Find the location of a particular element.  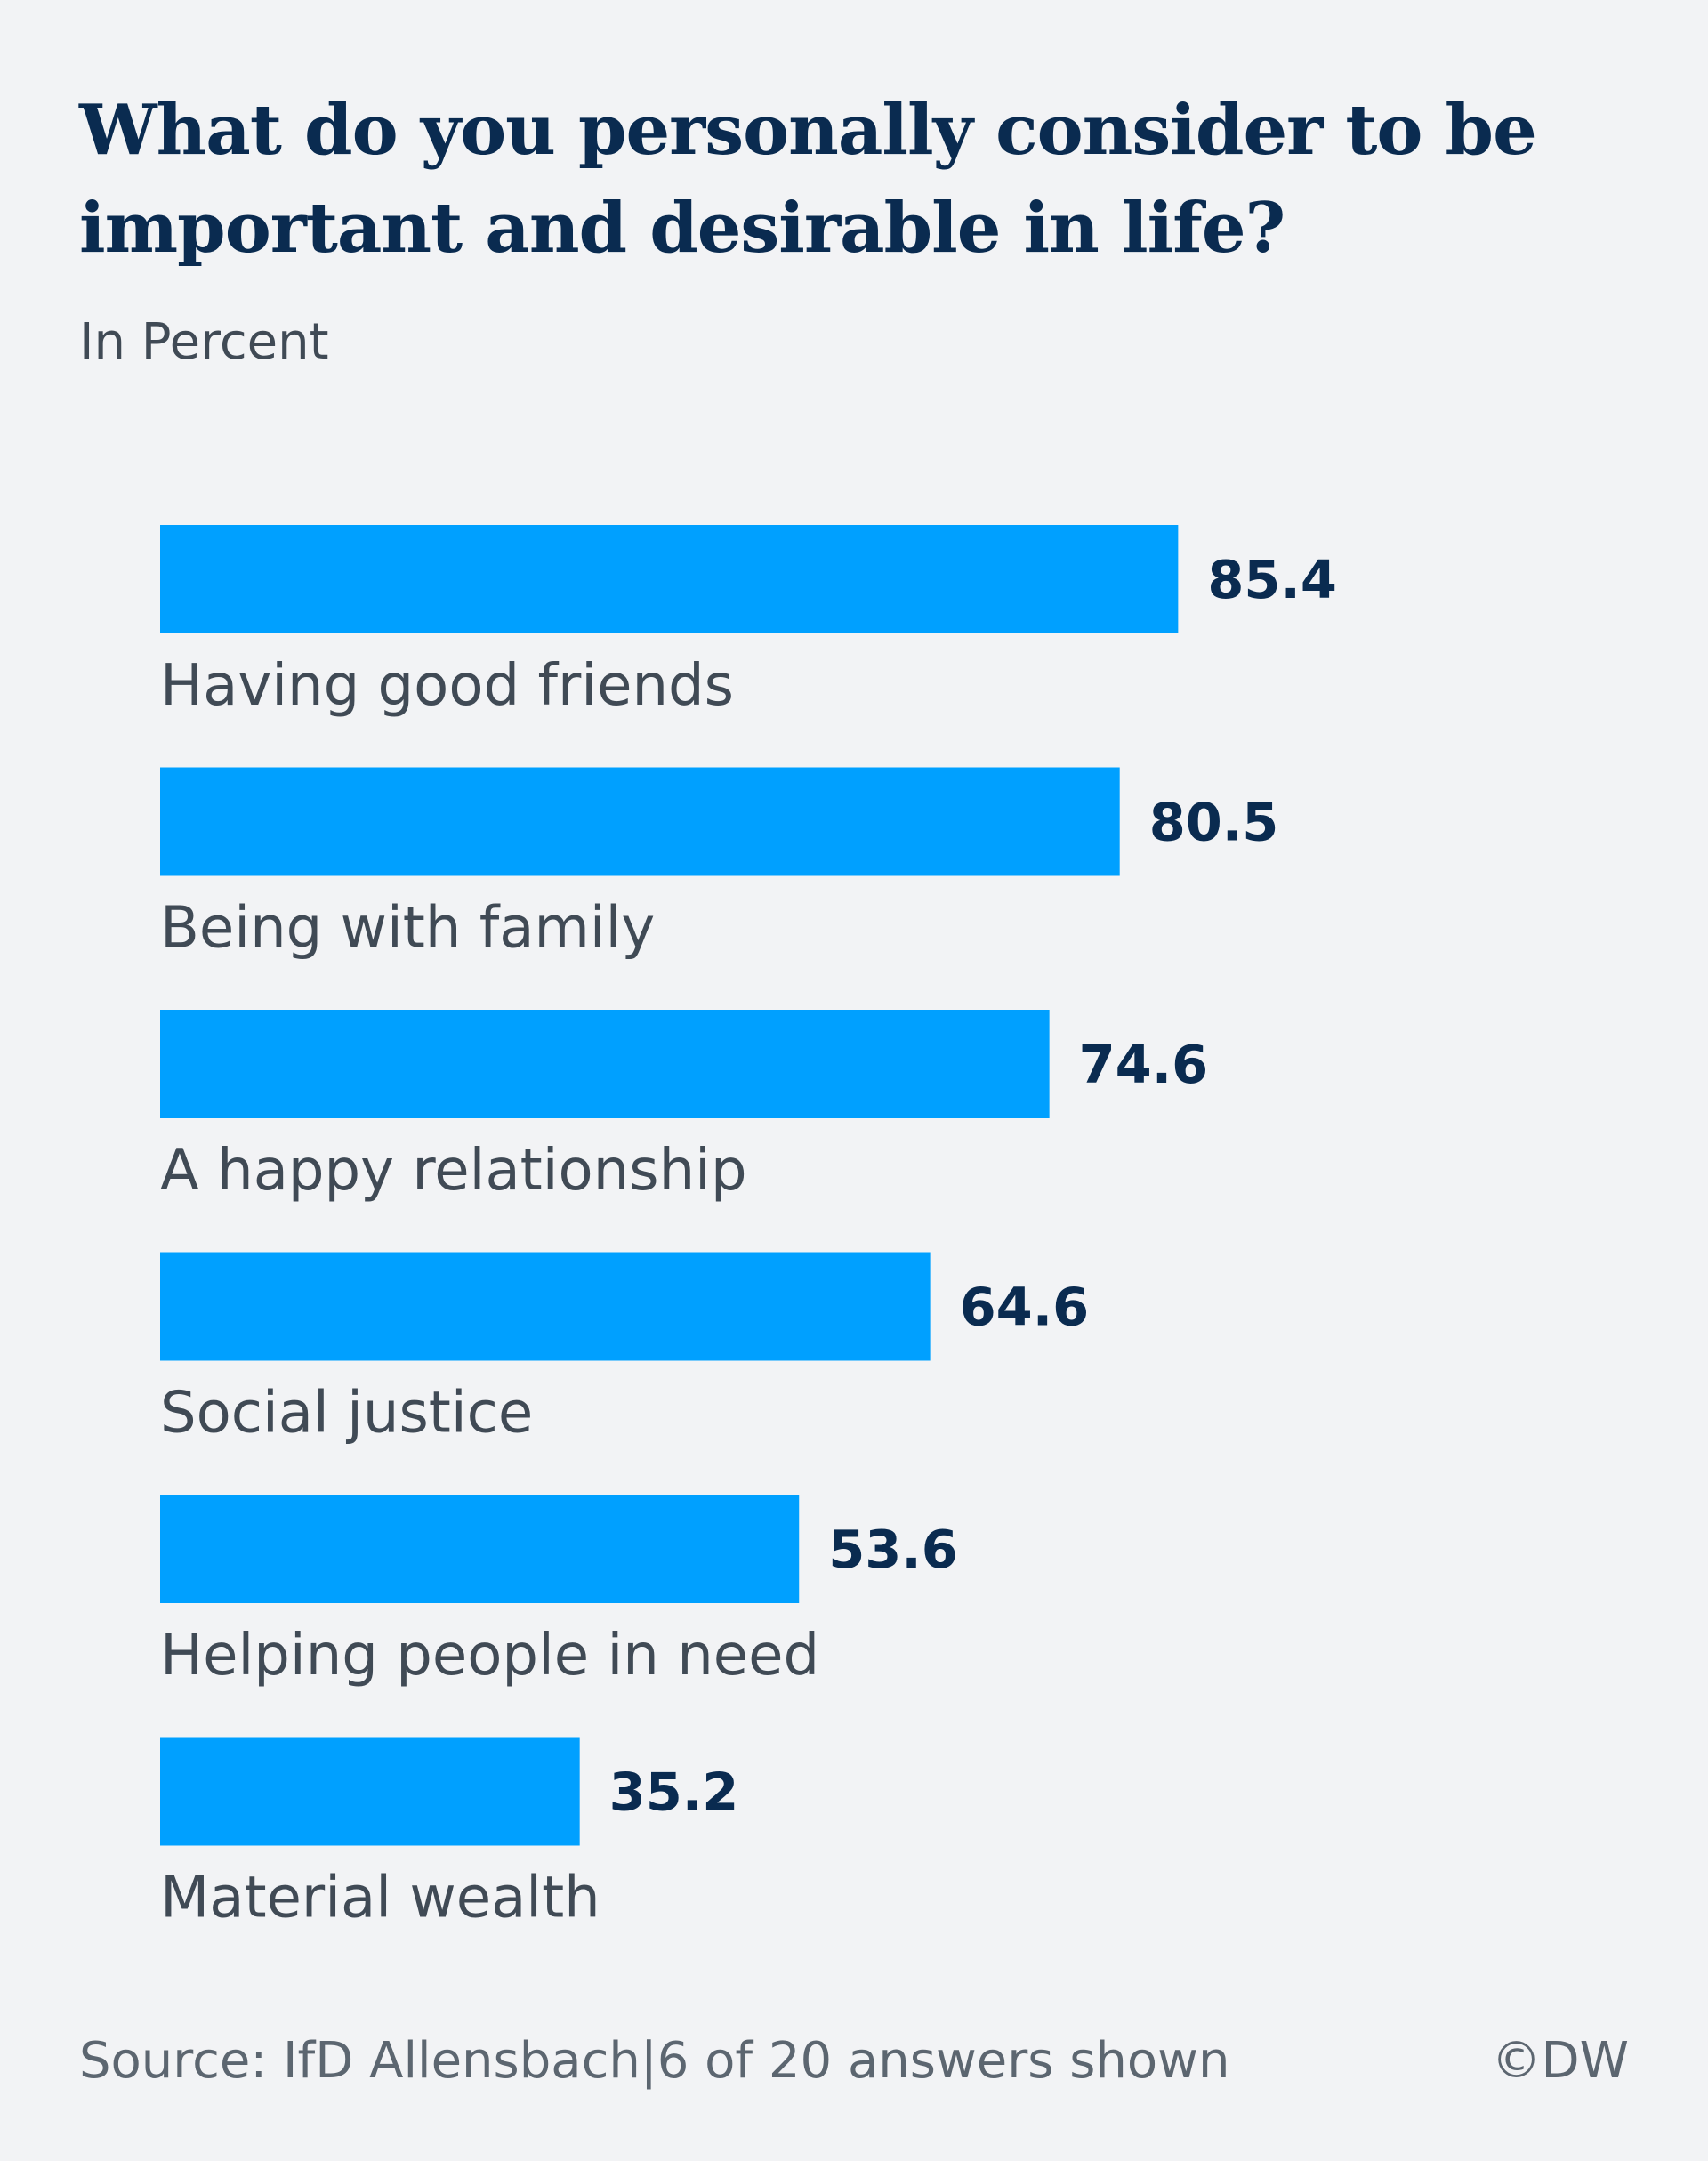

value-label-1: 80.5 is located at coordinates (1214, 822).